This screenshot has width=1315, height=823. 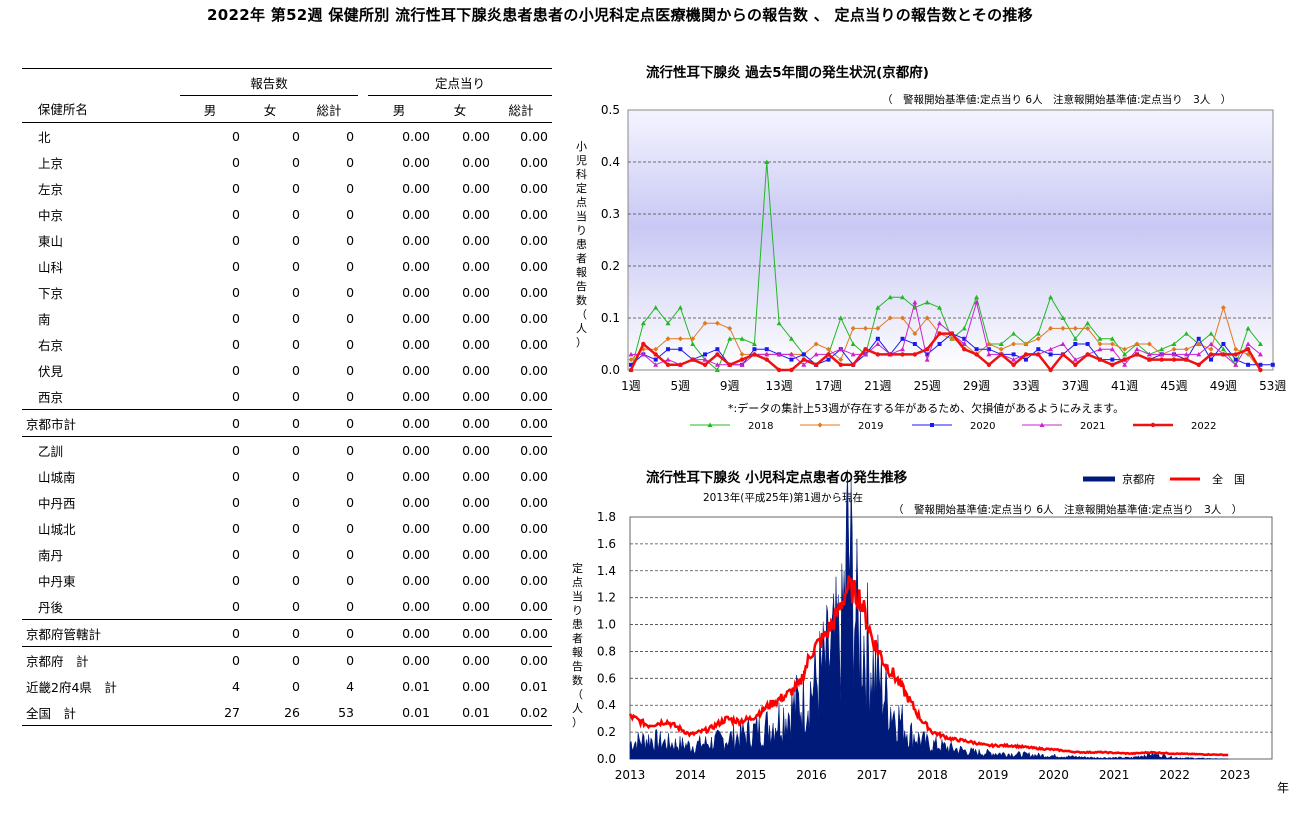 I want to click on chart1-legend-label: 2020, so click(x=982, y=426).